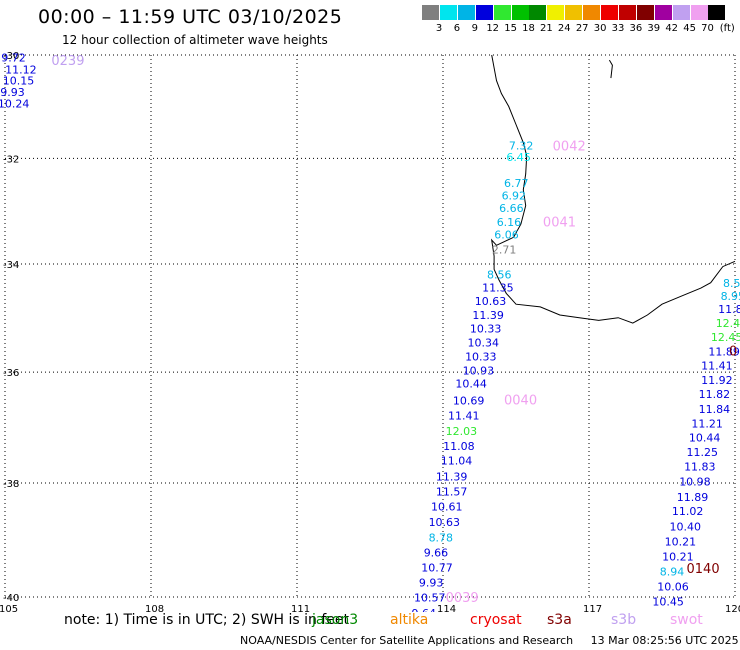 The image size is (740, 650). I want to click on scale-label: 36, so click(636, 28).